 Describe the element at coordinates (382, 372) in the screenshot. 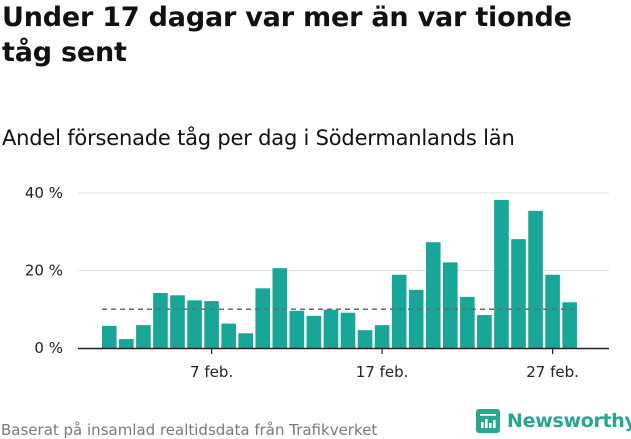

I see `x-tick-label: 17 feb.` at that location.